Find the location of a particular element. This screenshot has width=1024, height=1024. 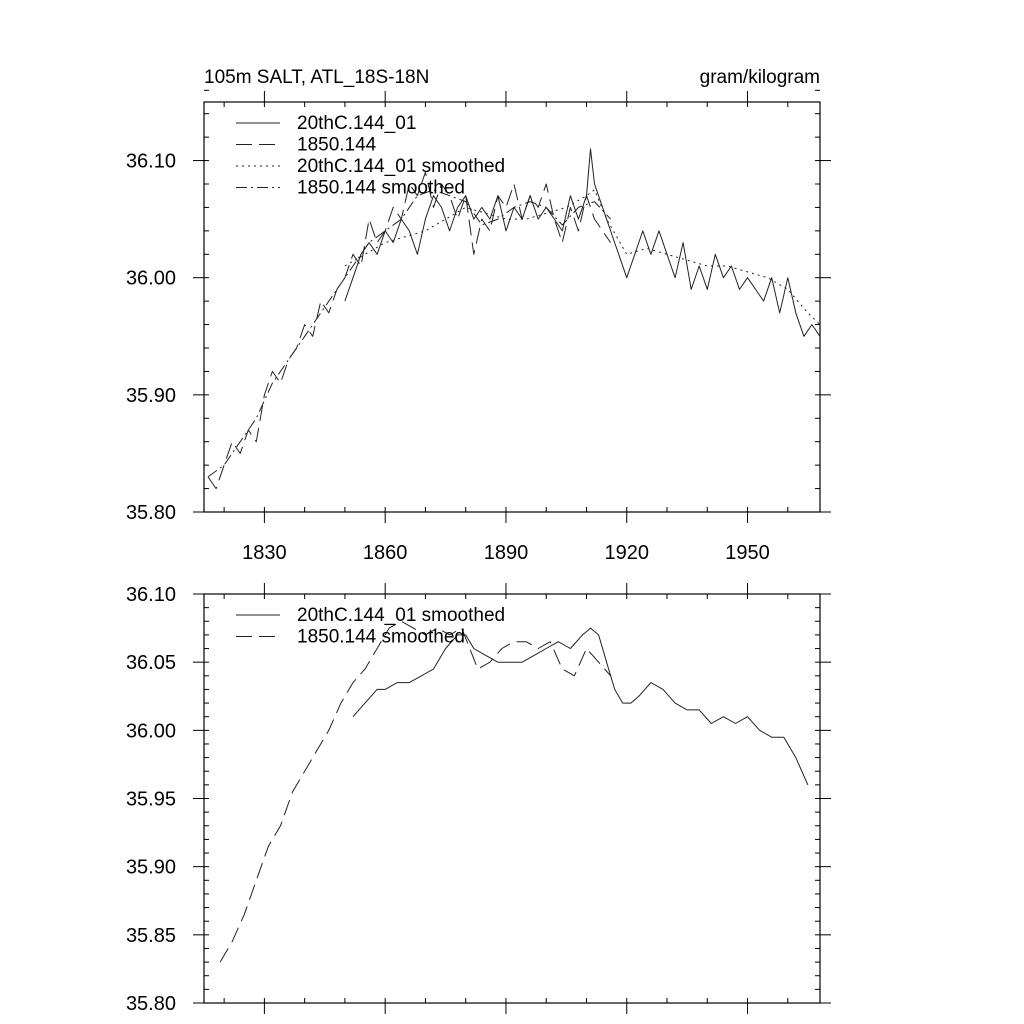

y-tick-label: 35.85 is located at coordinates (151, 936).